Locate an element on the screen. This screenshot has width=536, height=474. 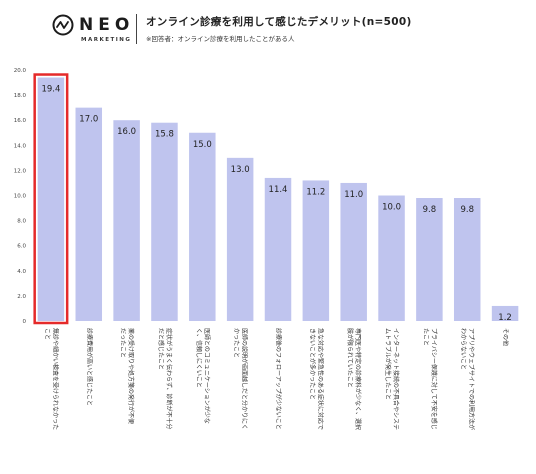
category-label: インターネット接続の不具合やシステ is located at coordinates (396, 379).